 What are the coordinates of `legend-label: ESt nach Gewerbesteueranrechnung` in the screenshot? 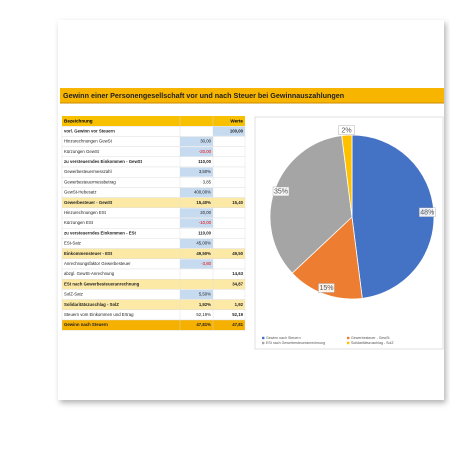 It's located at (295, 343).